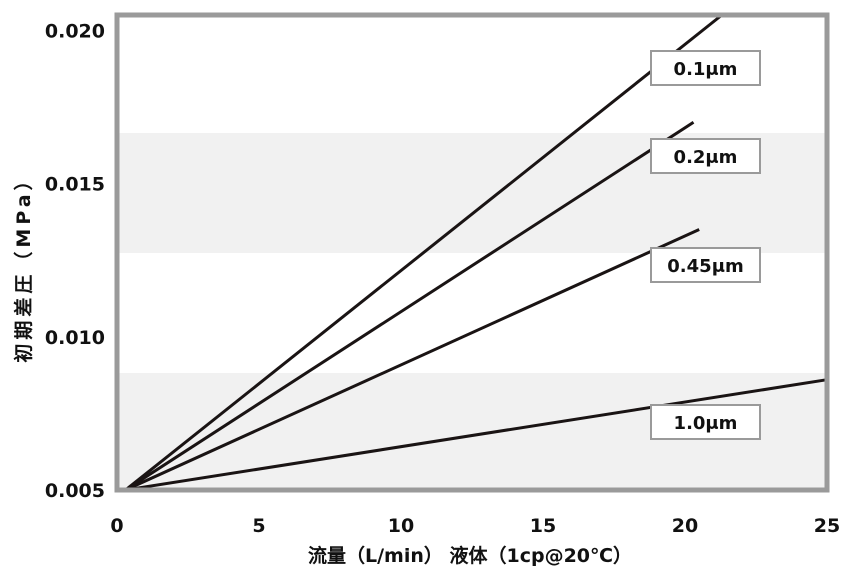  I want to click on y-tick-labels: 0.005 0.010 0.015 0.020, so click(75, 261).